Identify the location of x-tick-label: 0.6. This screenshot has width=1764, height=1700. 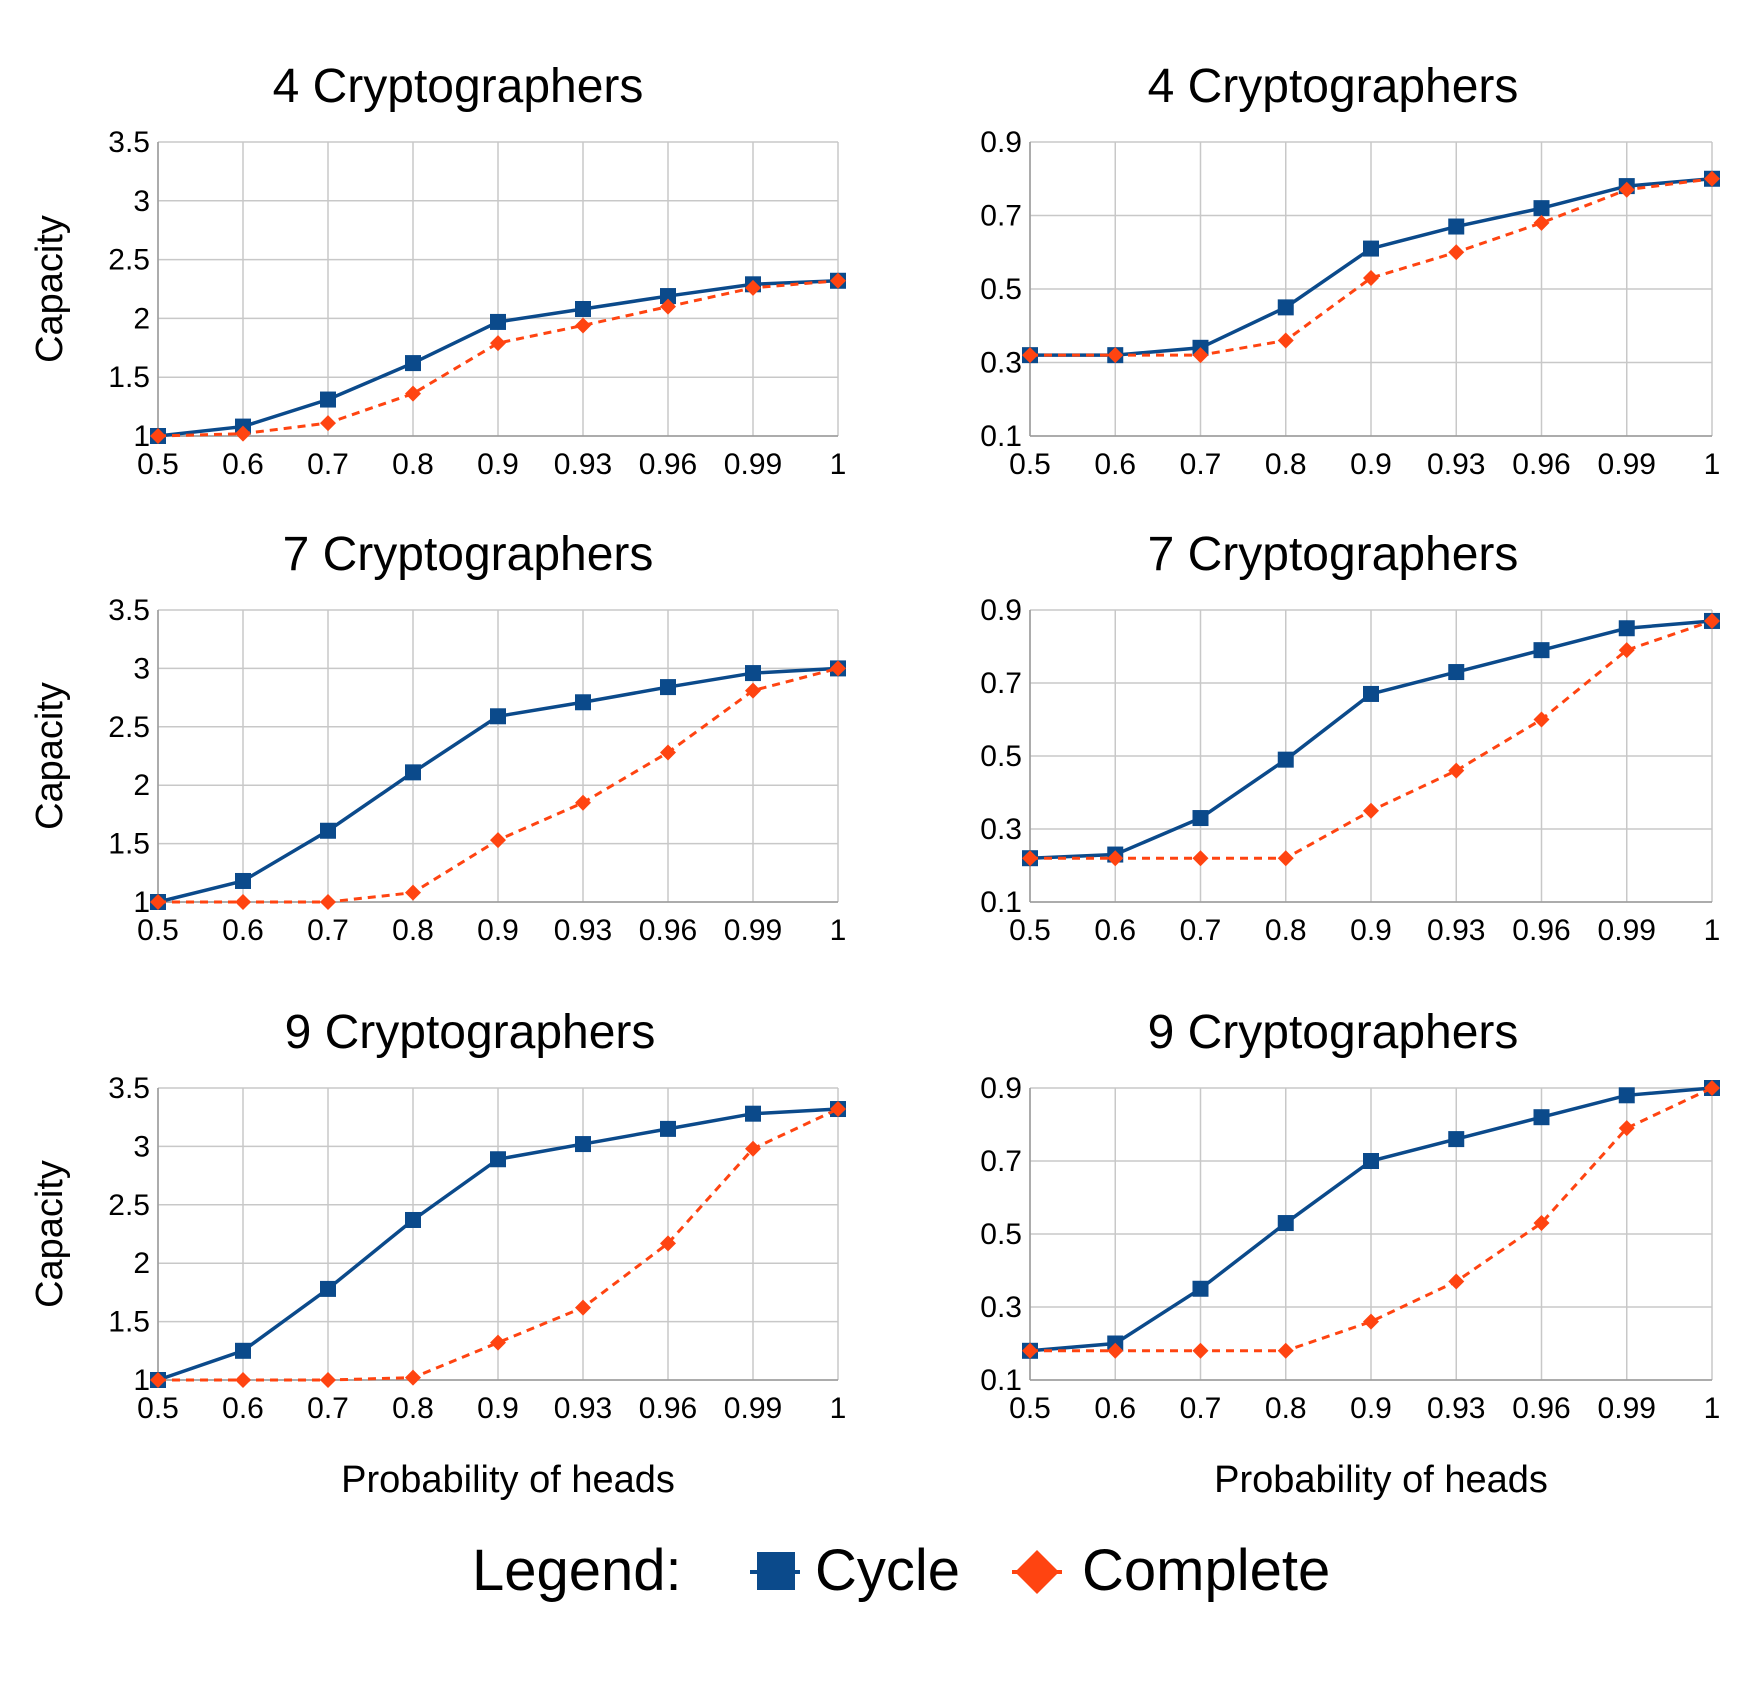
(1115, 930).